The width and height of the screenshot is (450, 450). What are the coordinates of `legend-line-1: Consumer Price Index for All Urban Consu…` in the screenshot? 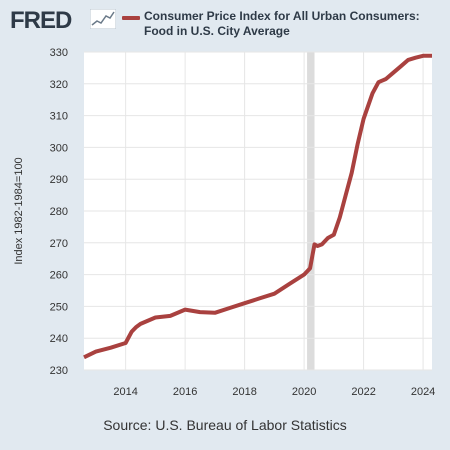 It's located at (282, 16).